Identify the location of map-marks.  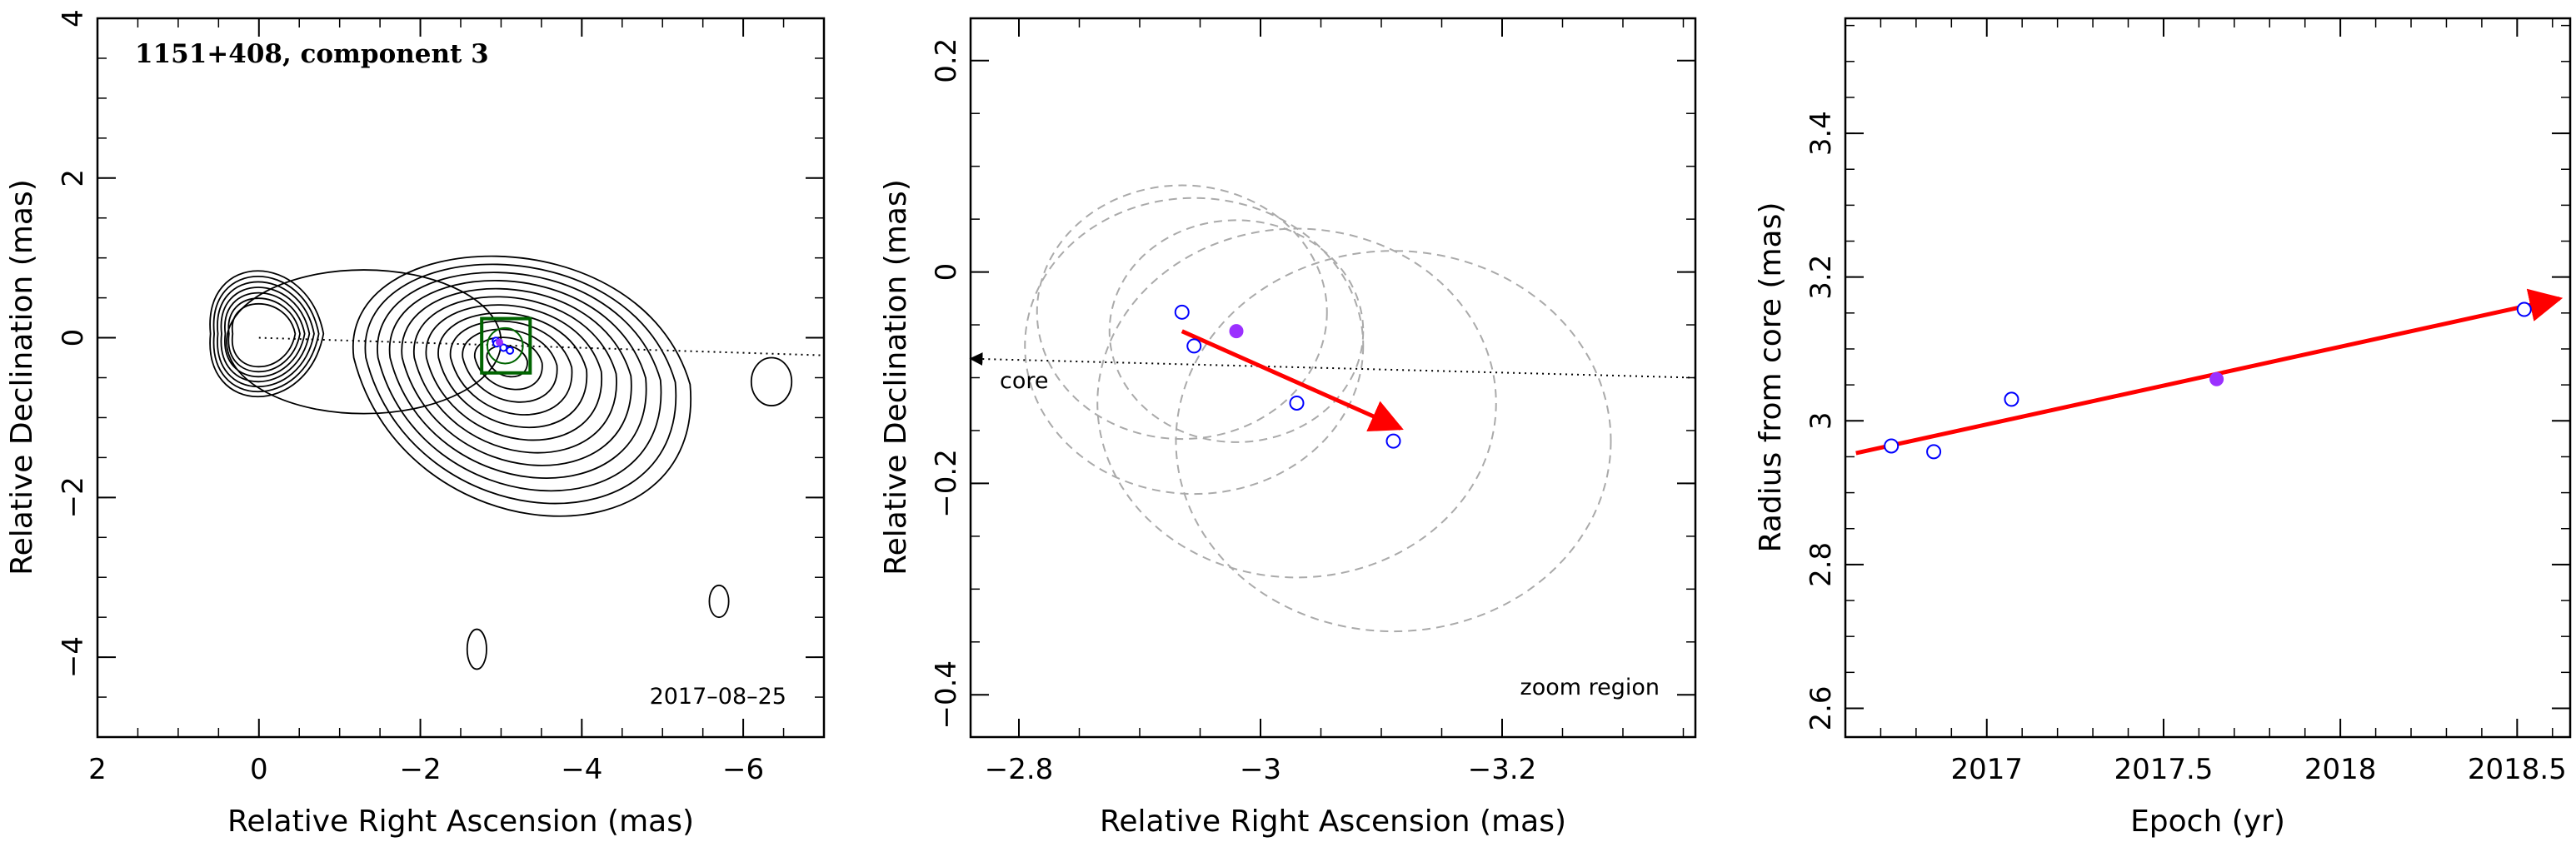
(541, 345).